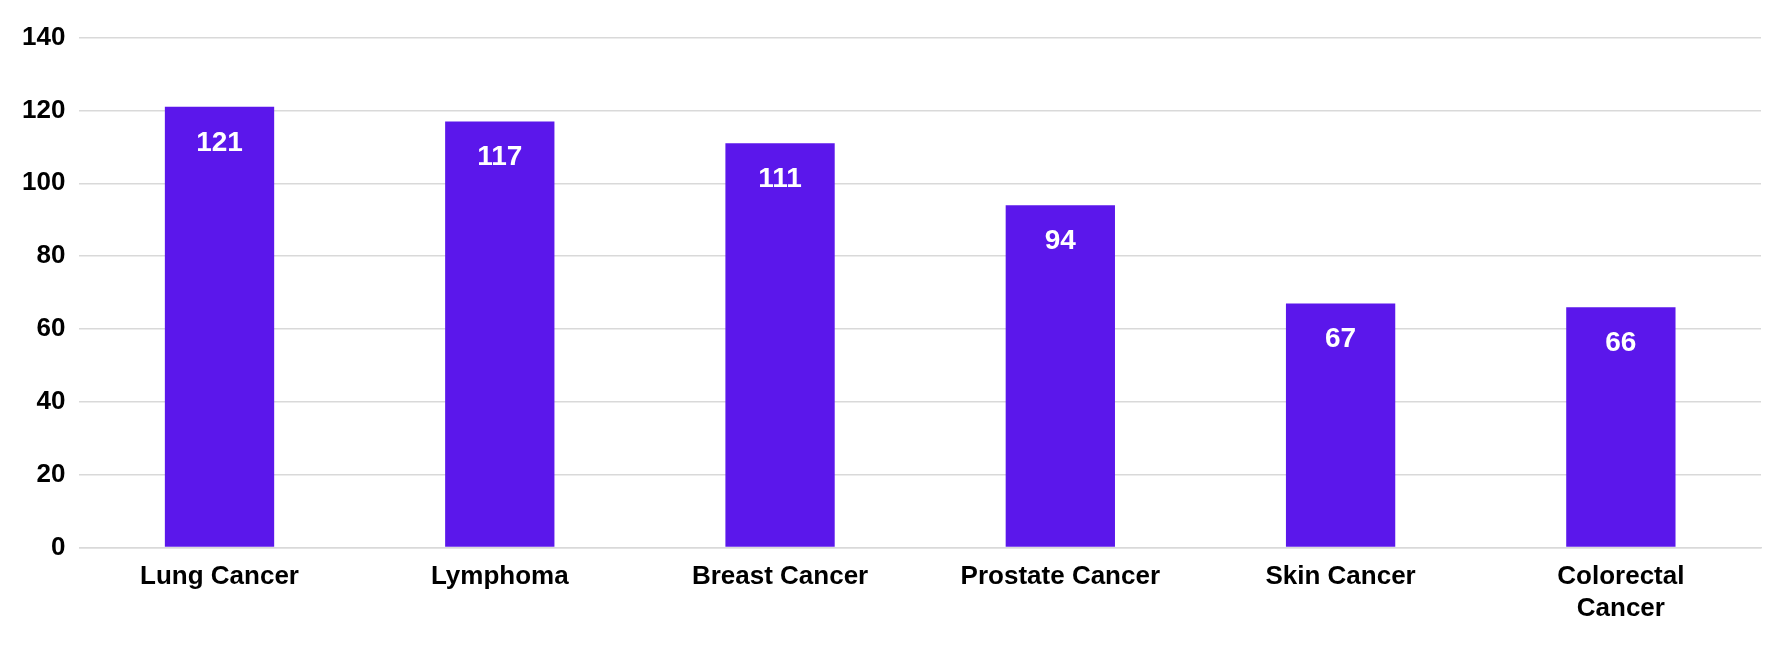 This screenshot has height=653, width=1779. I want to click on x-tick-label: Prostate Cancer, so click(1060, 575).